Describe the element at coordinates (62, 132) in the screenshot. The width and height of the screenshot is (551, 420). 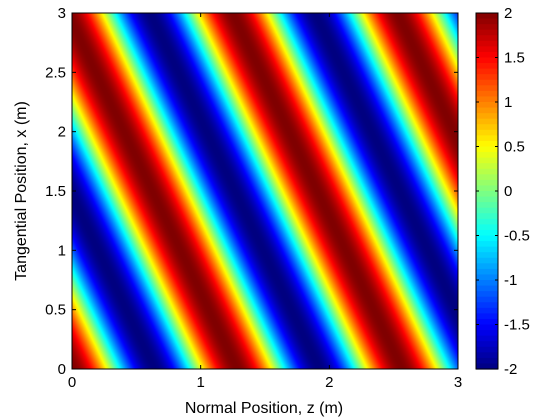
I see `y-tick-label: 2` at that location.